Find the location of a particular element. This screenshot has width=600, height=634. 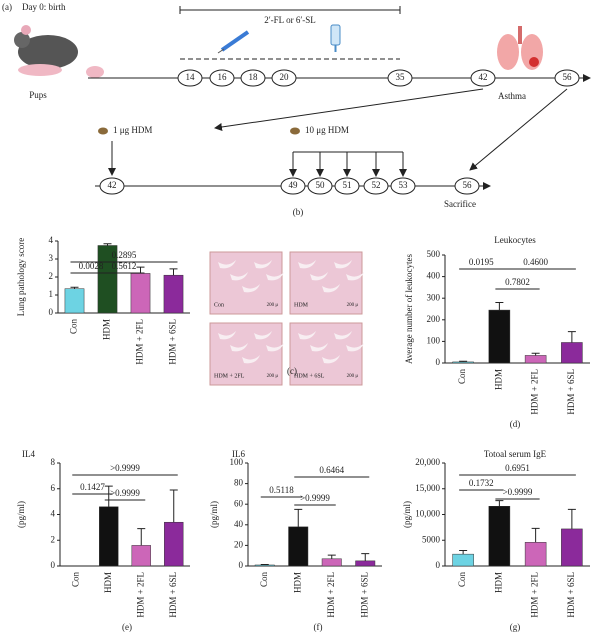

day-label: 50 is located at coordinates (321, 185).